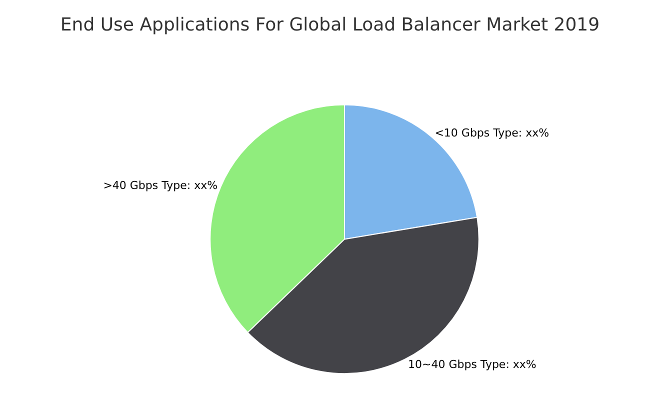 The image size is (660, 400). Describe the element at coordinates (330, 25) in the screenshot. I see `chart-title: End Use Applications For Global Load Balancer Market 2019` at that location.